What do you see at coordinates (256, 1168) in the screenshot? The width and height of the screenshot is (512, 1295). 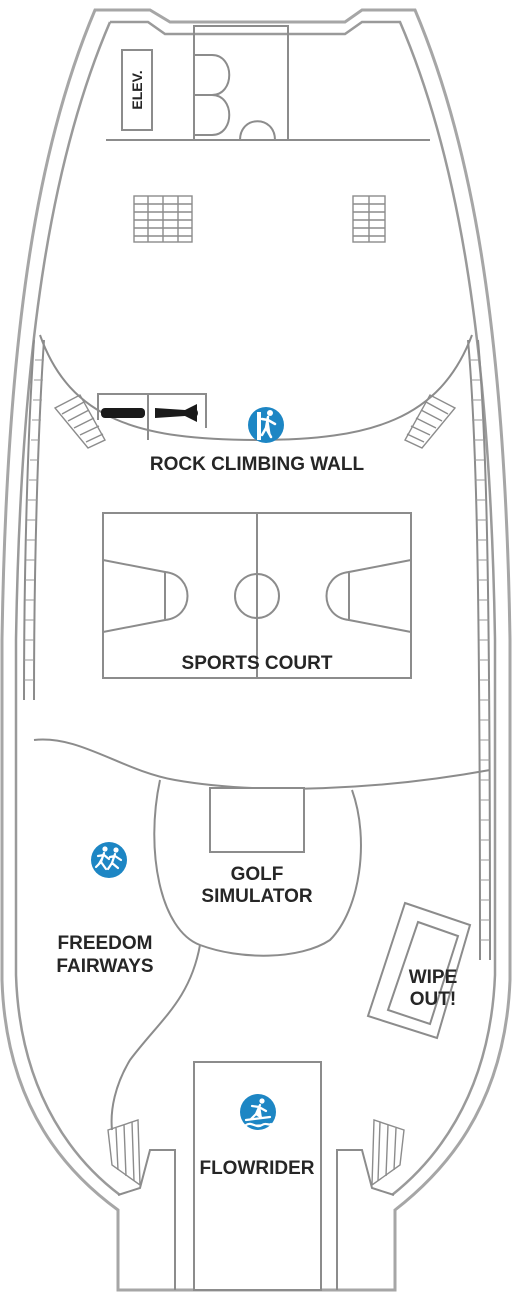 I see `flowrider-label: FLOWRIDER` at bounding box center [256, 1168].